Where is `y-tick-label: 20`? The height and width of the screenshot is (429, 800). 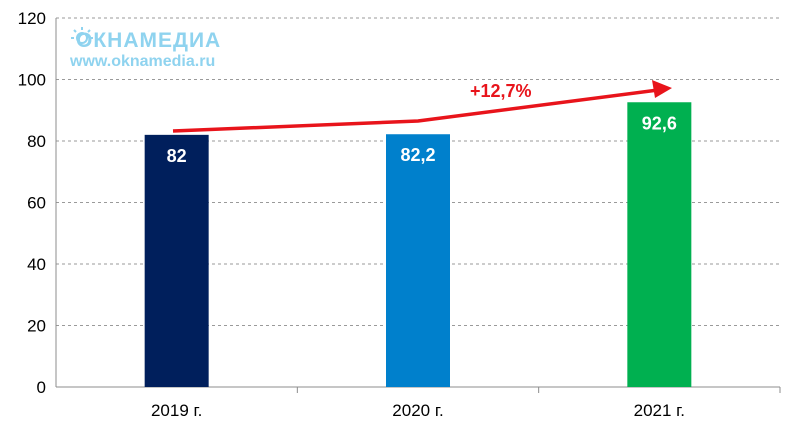
y-tick-label: 20 is located at coordinates (36, 326).